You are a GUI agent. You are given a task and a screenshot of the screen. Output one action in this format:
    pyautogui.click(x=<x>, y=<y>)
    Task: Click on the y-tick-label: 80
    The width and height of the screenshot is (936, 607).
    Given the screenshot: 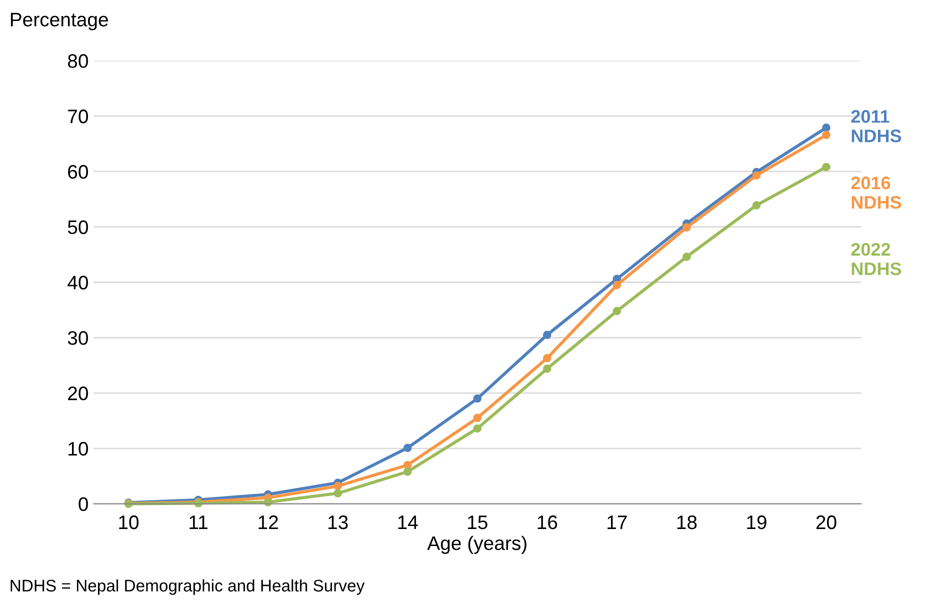 What is the action you would take?
    pyautogui.click(x=78, y=61)
    